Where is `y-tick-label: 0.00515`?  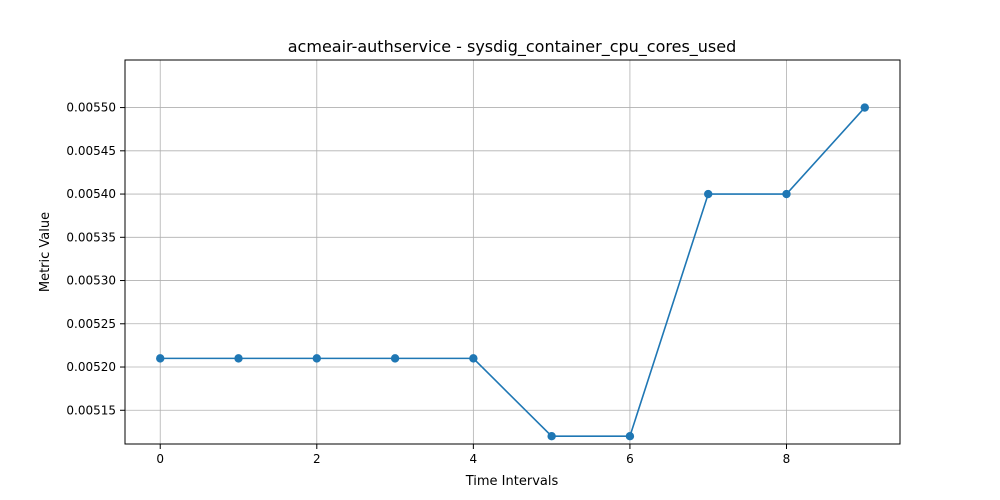 y-tick-label: 0.00515 is located at coordinates (91, 410).